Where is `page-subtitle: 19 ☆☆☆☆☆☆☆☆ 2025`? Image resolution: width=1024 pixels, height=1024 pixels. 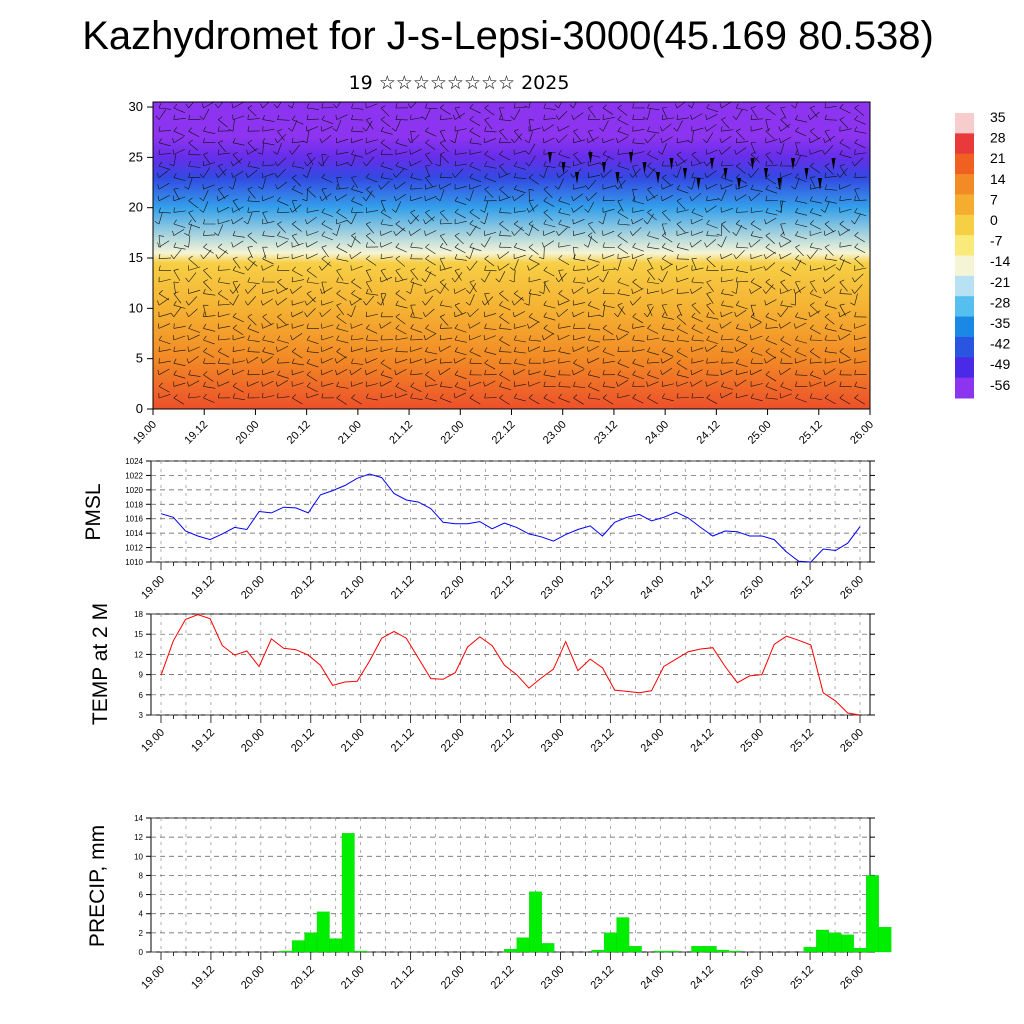 page-subtitle: 19 ☆☆☆☆☆☆☆☆ 2025 is located at coordinates (459, 83).